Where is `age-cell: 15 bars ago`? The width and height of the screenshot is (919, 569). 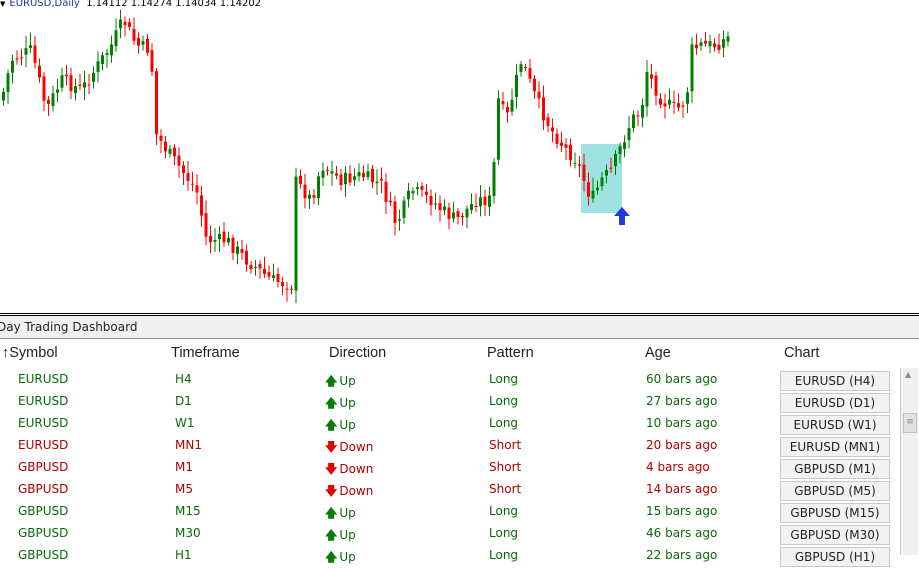
age-cell: 15 bars ago is located at coordinates (682, 511).